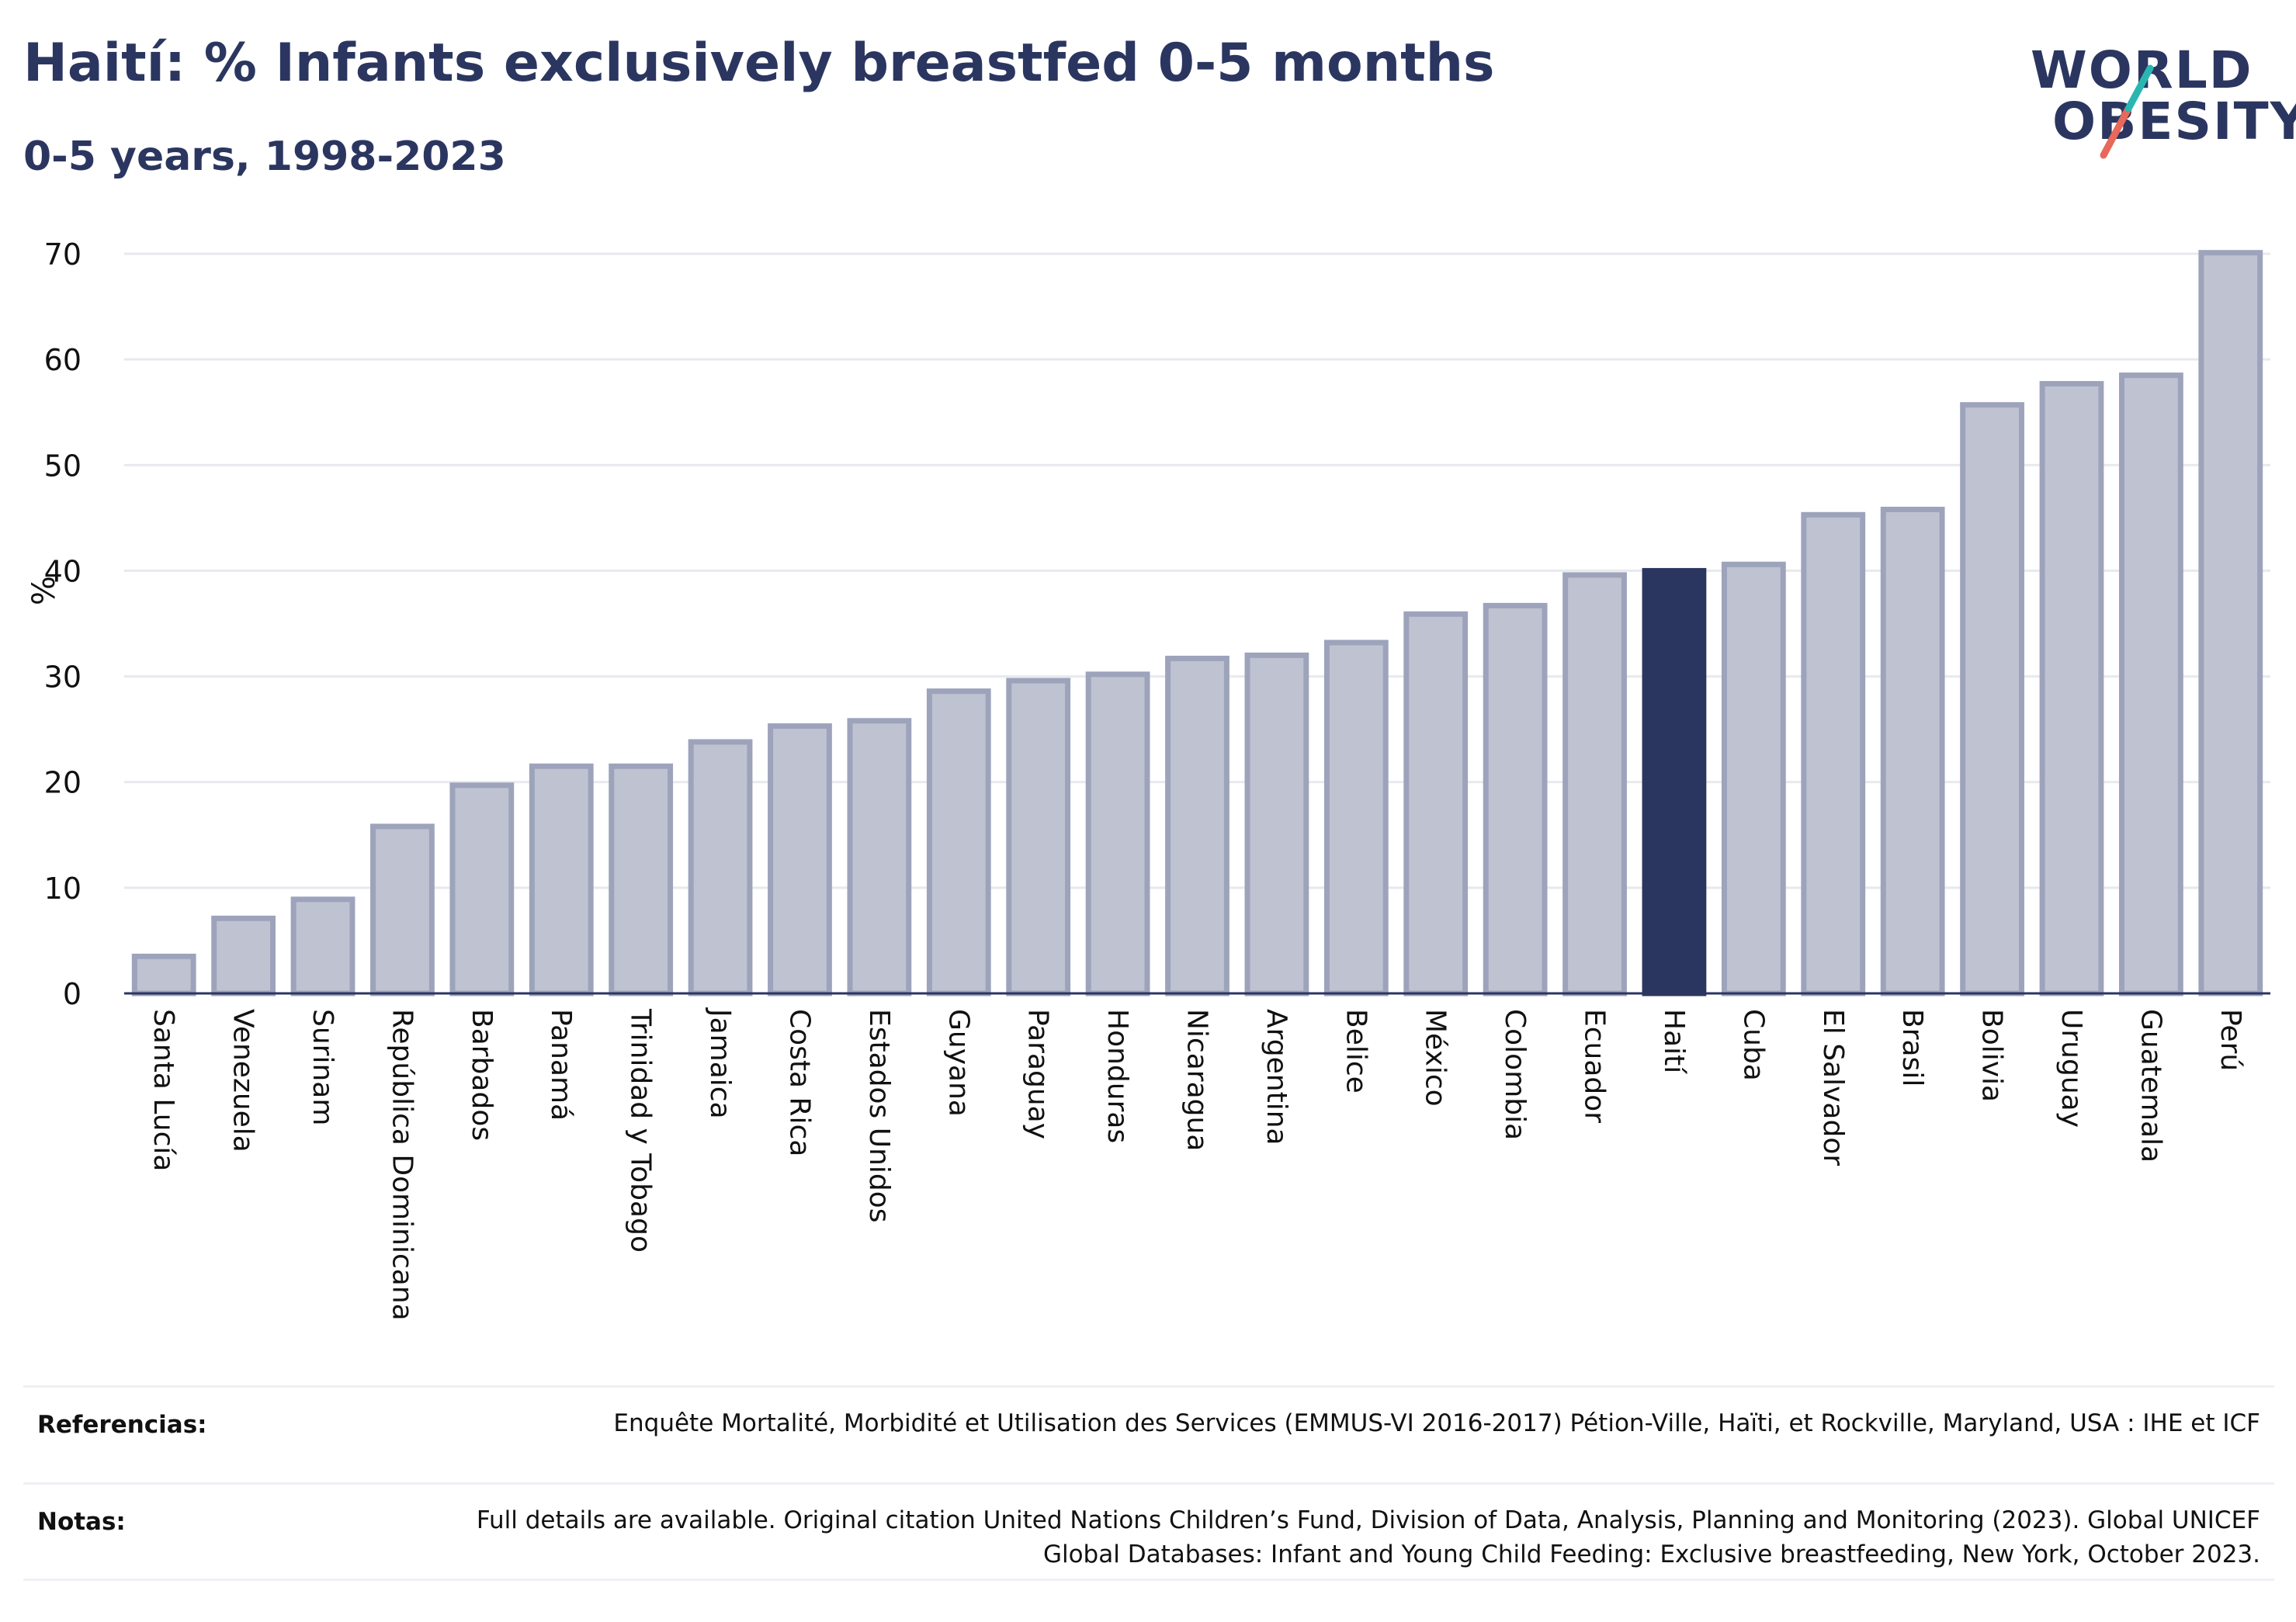 Image resolution: width=2296 pixels, height=1622 pixels. What do you see at coordinates (958, 1063) in the screenshot?
I see `x-tick-label: Guyana` at bounding box center [958, 1063].